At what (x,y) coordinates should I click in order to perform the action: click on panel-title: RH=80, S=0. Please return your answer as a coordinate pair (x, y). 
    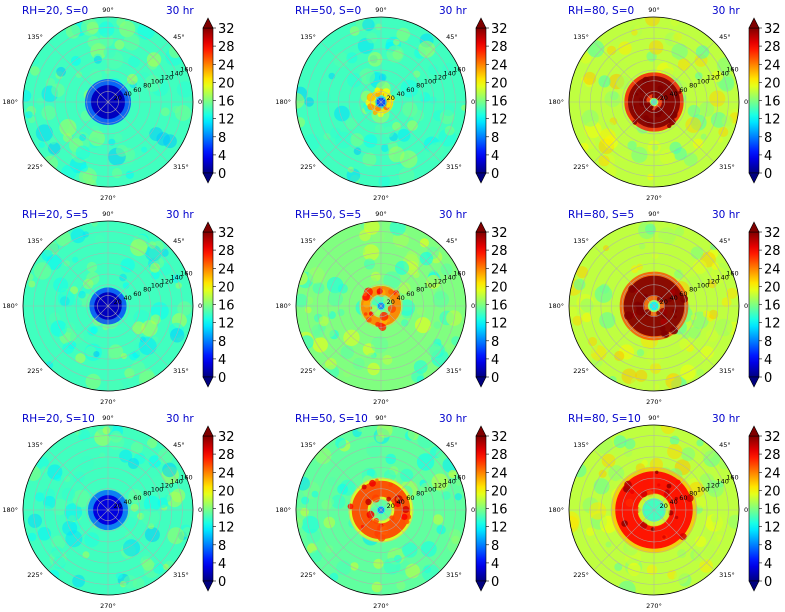
    Looking at the image, I should click on (601, 11).